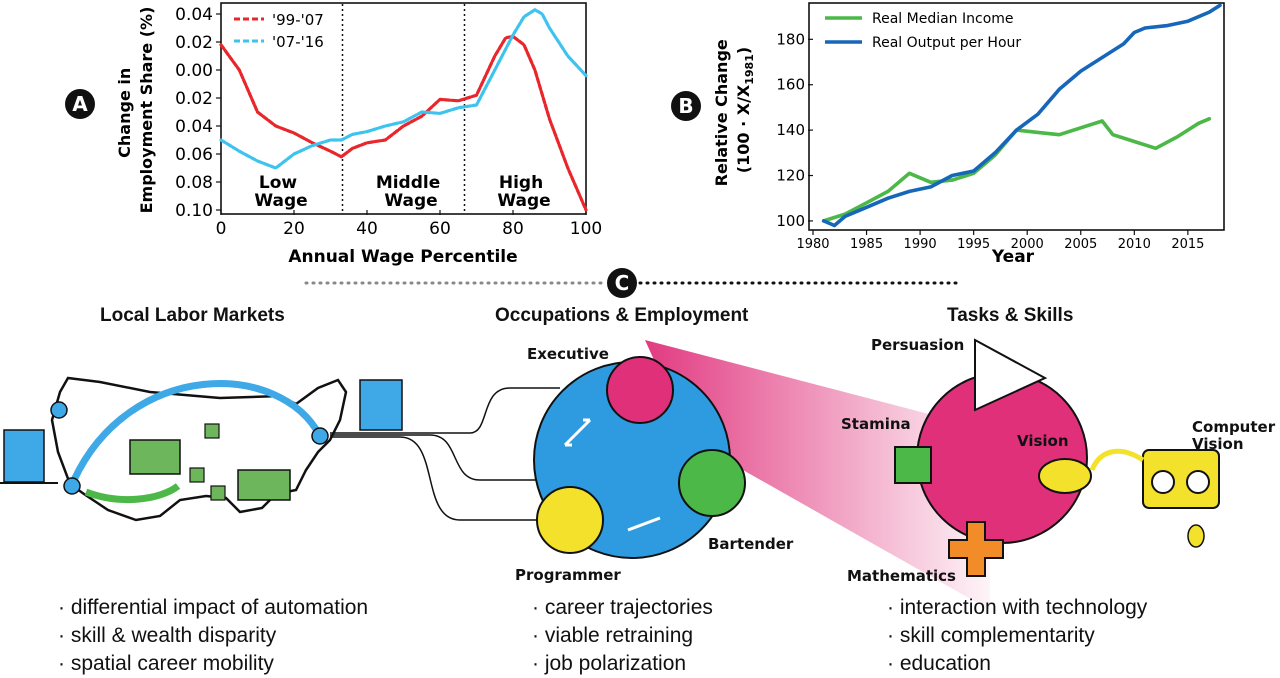 The height and width of the screenshot is (678, 1280). I want to click on x-axis-label: Annual Wage Percentile, so click(402, 257).